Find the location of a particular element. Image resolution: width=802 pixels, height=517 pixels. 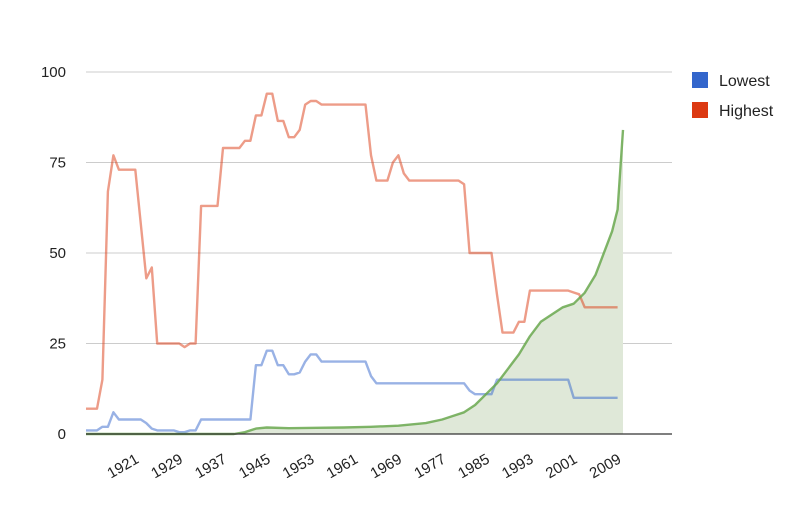

x-tick-label: 1945 is located at coordinates (254, 466).